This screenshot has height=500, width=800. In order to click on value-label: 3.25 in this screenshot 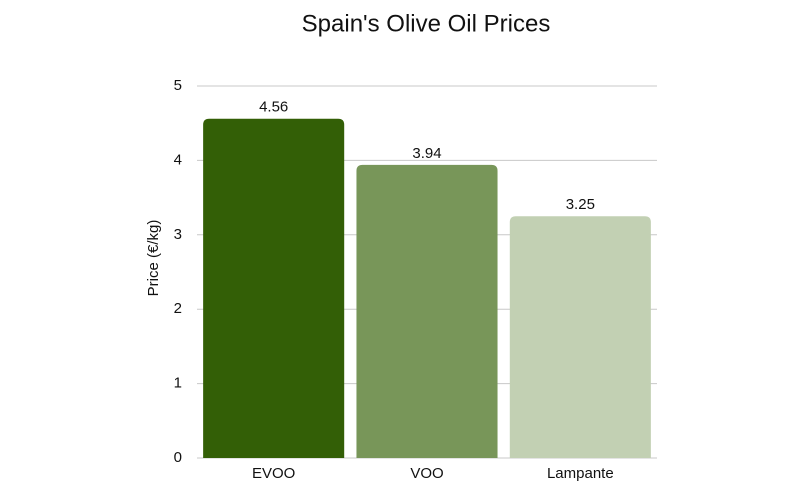, I will do `click(580, 204)`.